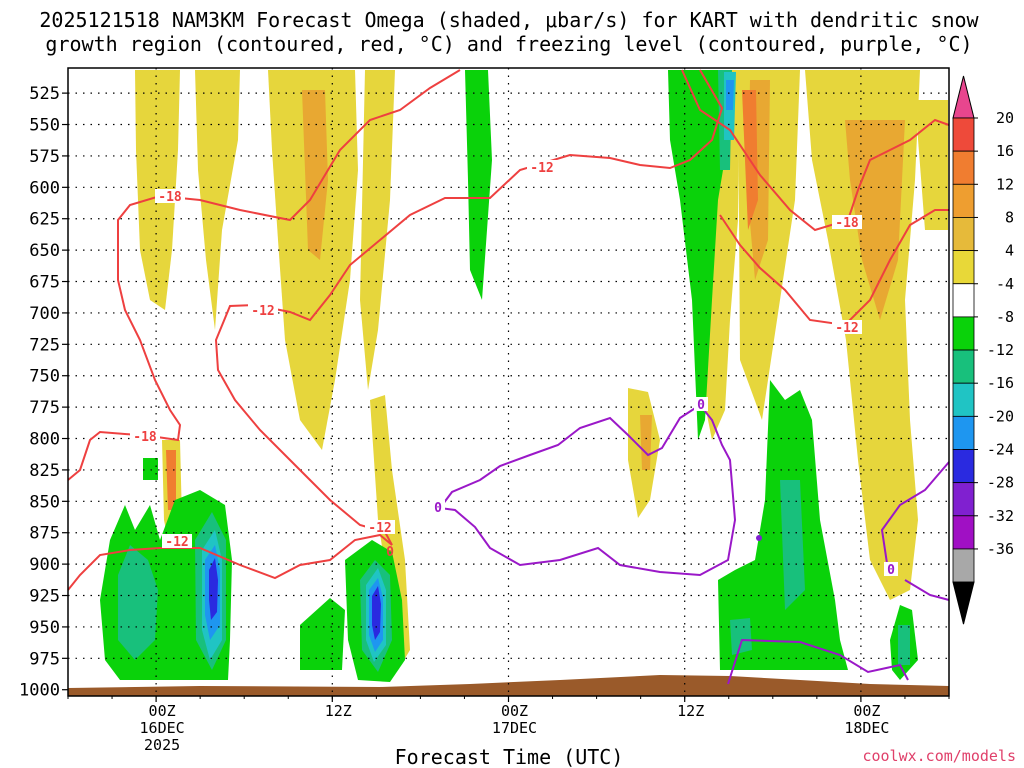  What do you see at coordinates (759, 538) in the screenshot?
I see `purple-dot` at bounding box center [759, 538].